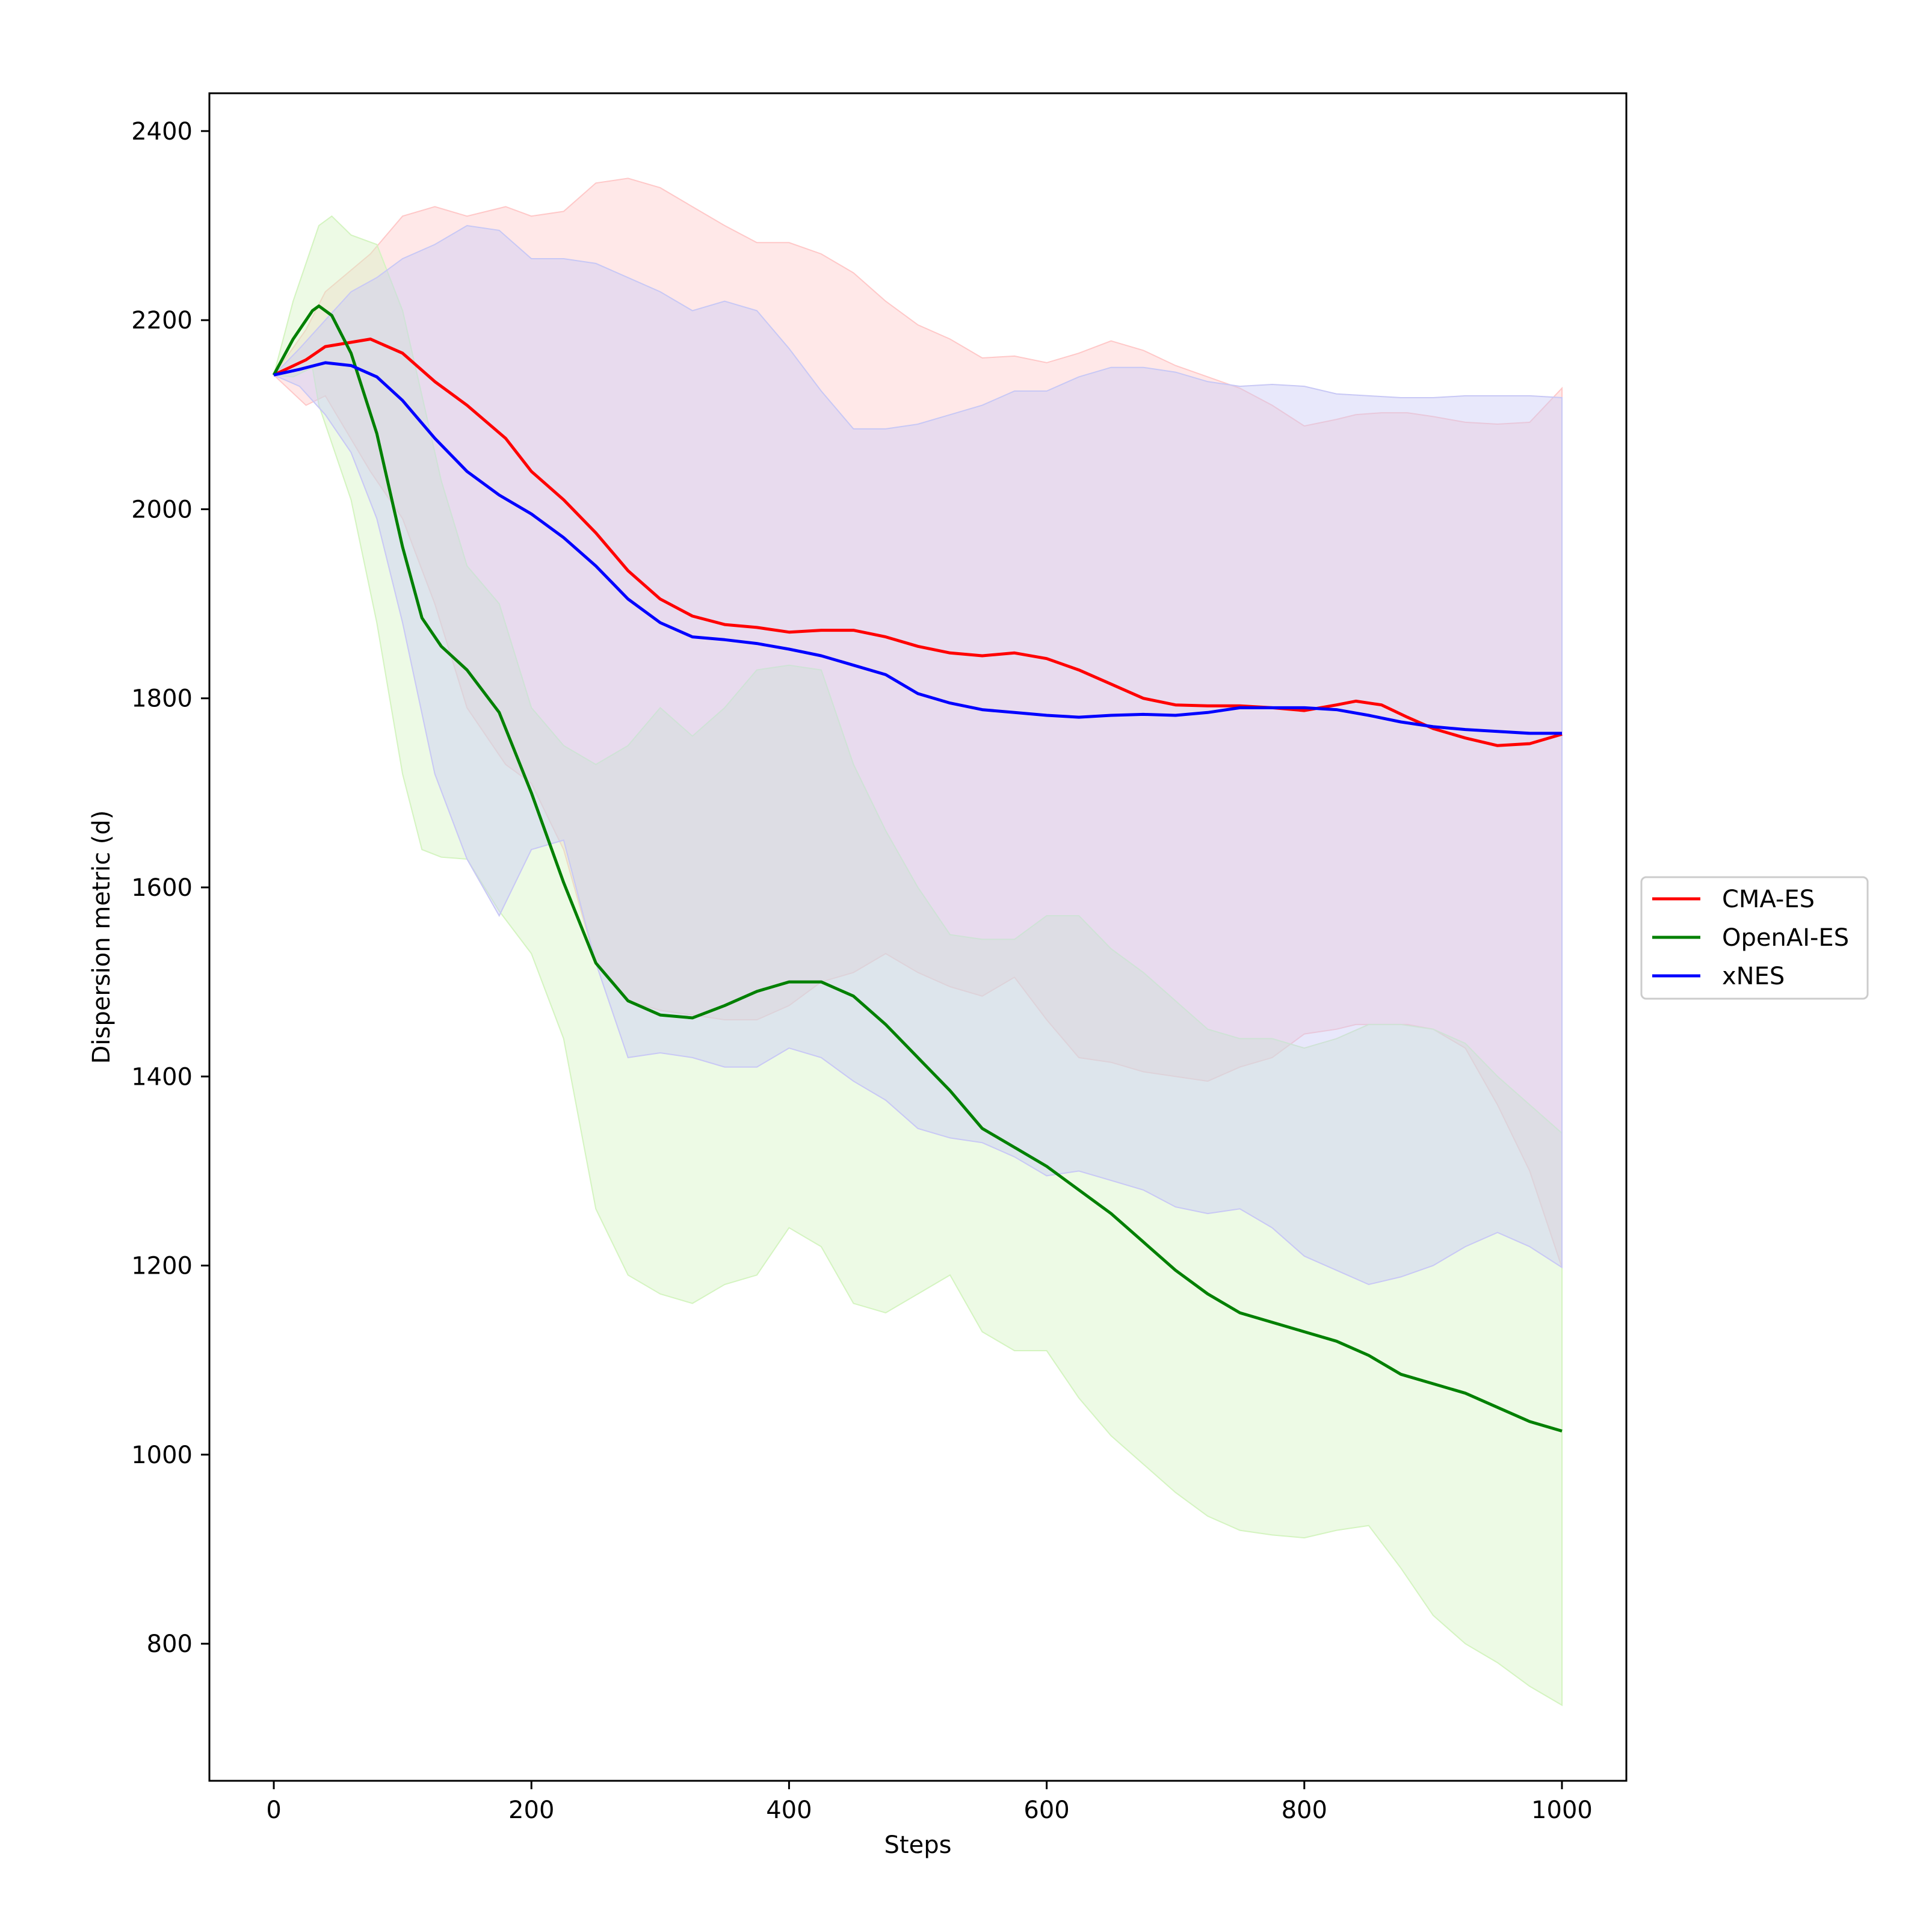 The width and height of the screenshot is (1932, 1927). I want to click on legend-label-openai-es: OpenAI-ES, so click(1785, 938).